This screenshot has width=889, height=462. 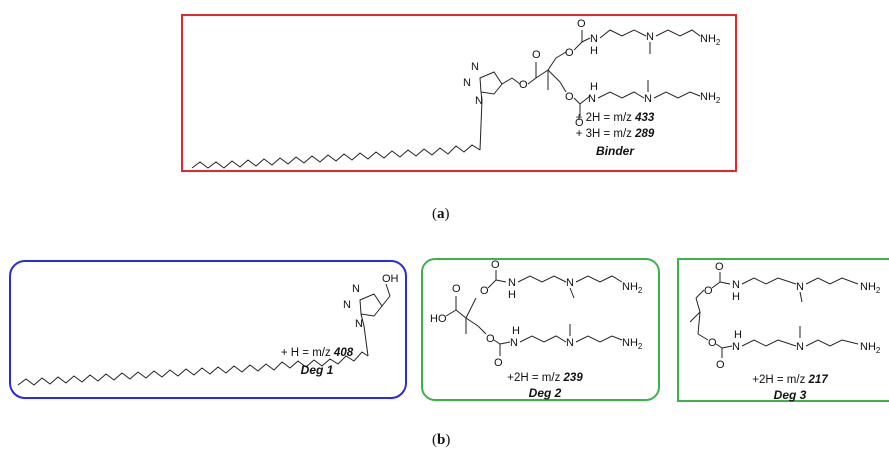 What do you see at coordinates (484, 291) in the screenshot?
I see `deg2-atom-o-up: O` at bounding box center [484, 291].